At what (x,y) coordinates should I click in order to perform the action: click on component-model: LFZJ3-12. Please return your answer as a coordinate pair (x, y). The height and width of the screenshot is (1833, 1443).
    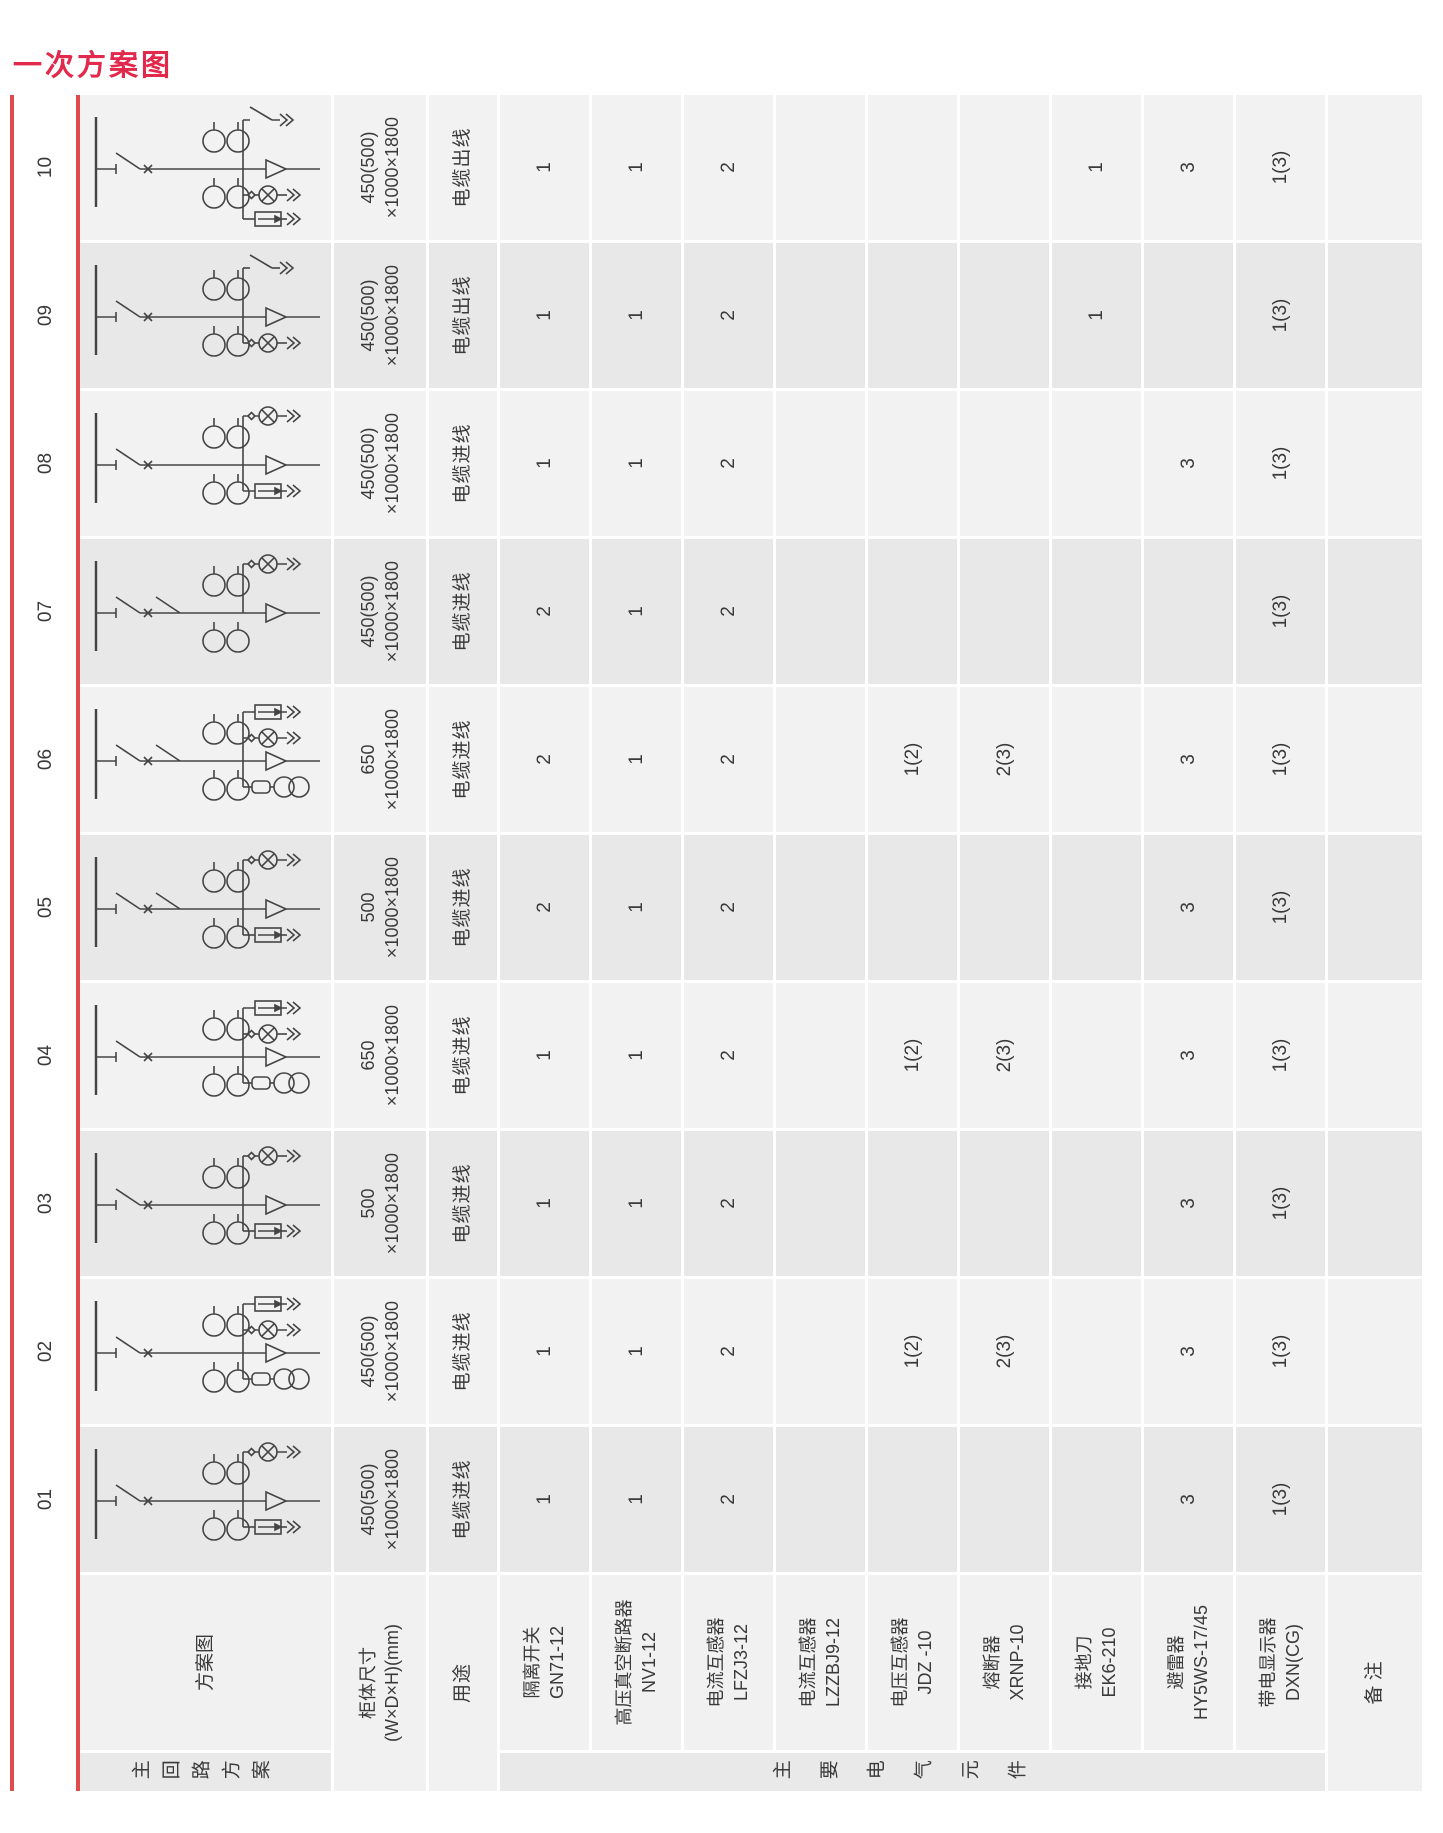
    Looking at the image, I should click on (740, 1662).